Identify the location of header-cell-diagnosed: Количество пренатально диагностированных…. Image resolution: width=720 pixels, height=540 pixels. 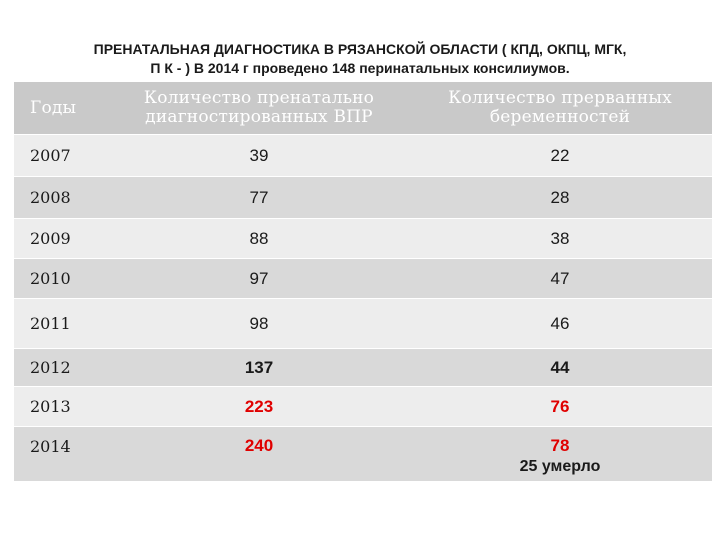
(259, 108).